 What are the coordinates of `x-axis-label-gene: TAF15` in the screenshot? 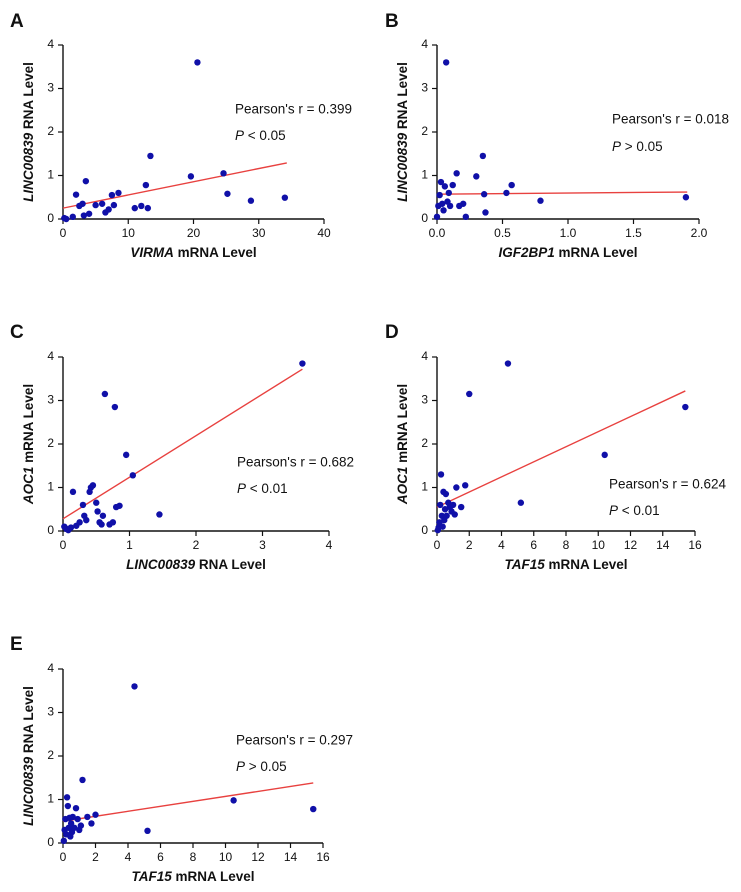 It's located at (151, 876).